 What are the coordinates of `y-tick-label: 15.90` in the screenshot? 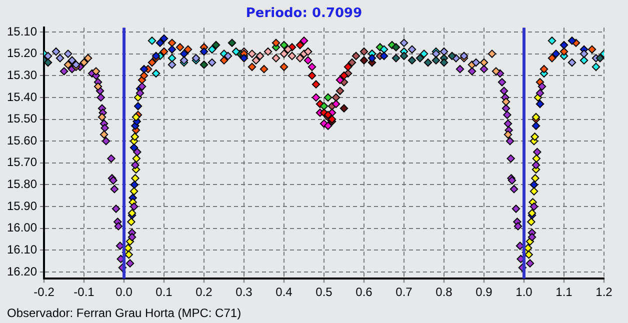 It's located at (22, 205).